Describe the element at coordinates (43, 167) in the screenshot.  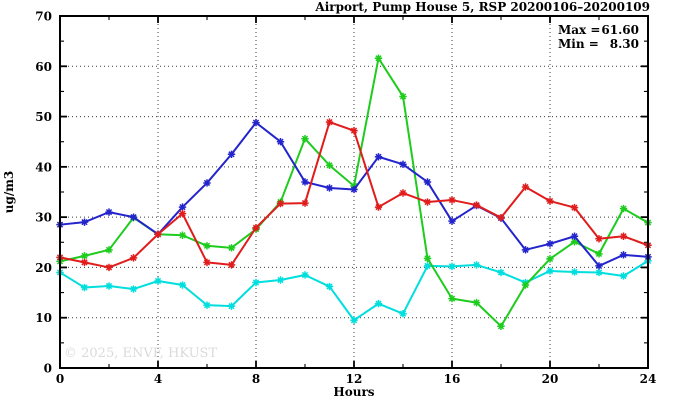
I see `y-tick-label: 40` at that location.